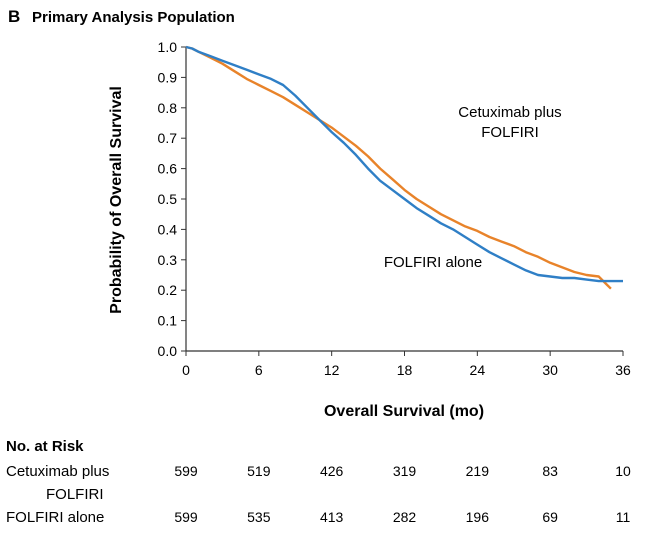  I want to click on y-tick-label: 0.4, so click(168, 229).